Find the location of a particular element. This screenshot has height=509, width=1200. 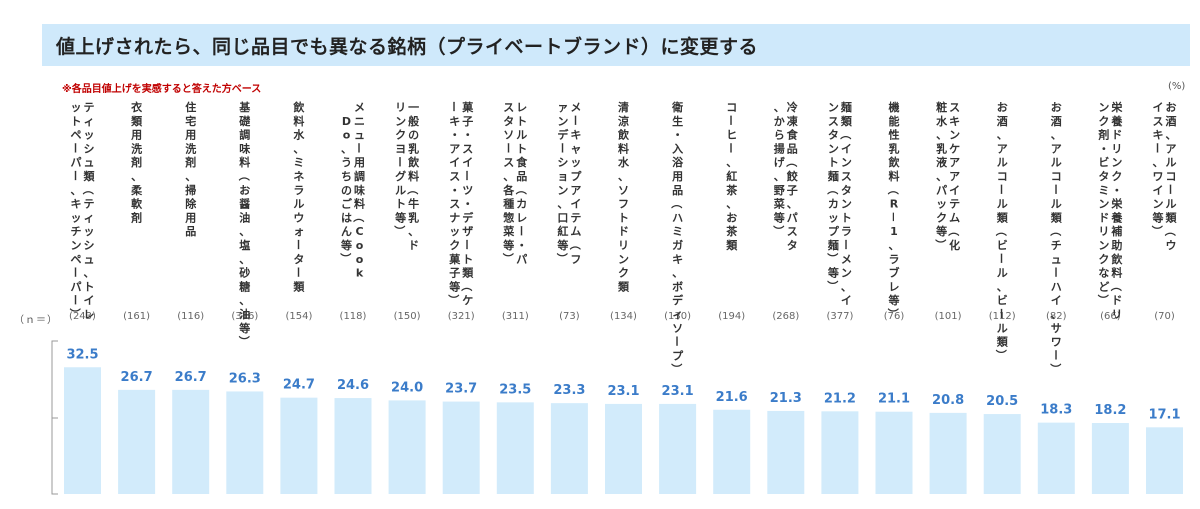

bar-value-label: 21.1 is located at coordinates (894, 399).